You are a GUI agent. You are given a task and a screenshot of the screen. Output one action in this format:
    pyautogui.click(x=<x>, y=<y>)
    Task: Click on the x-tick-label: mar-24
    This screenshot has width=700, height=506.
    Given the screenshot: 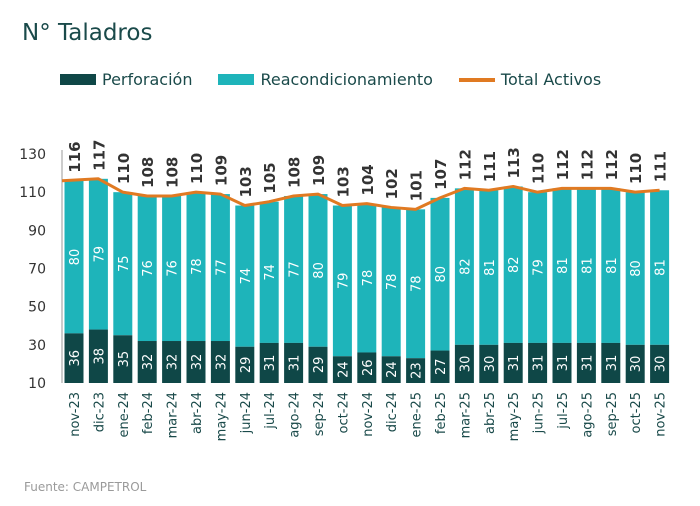 What is the action you would take?
    pyautogui.click(x=173, y=415)
    